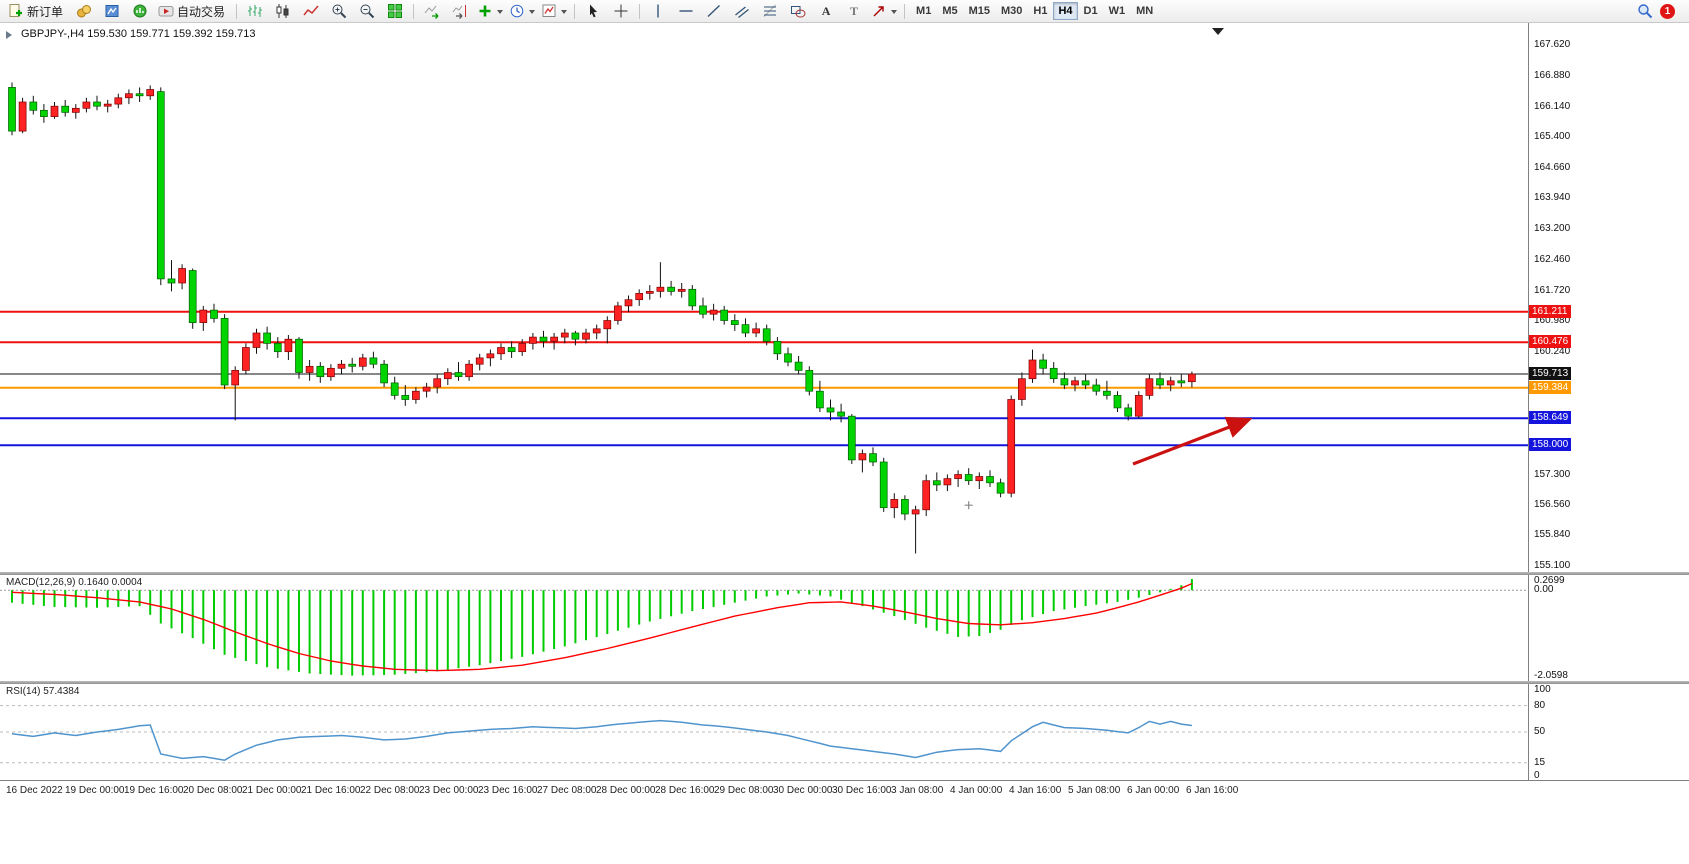  What do you see at coordinates (45, 11) in the screenshot?
I see `new-order-label: 新订单` at bounding box center [45, 11].